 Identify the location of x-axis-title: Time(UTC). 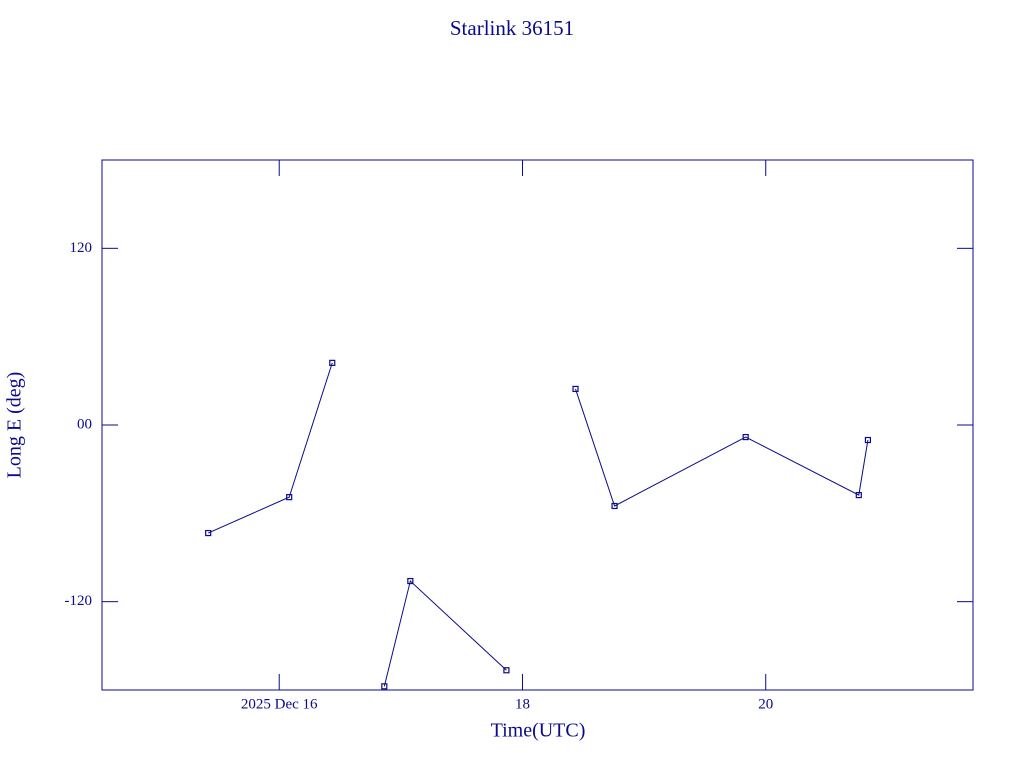
(538, 731).